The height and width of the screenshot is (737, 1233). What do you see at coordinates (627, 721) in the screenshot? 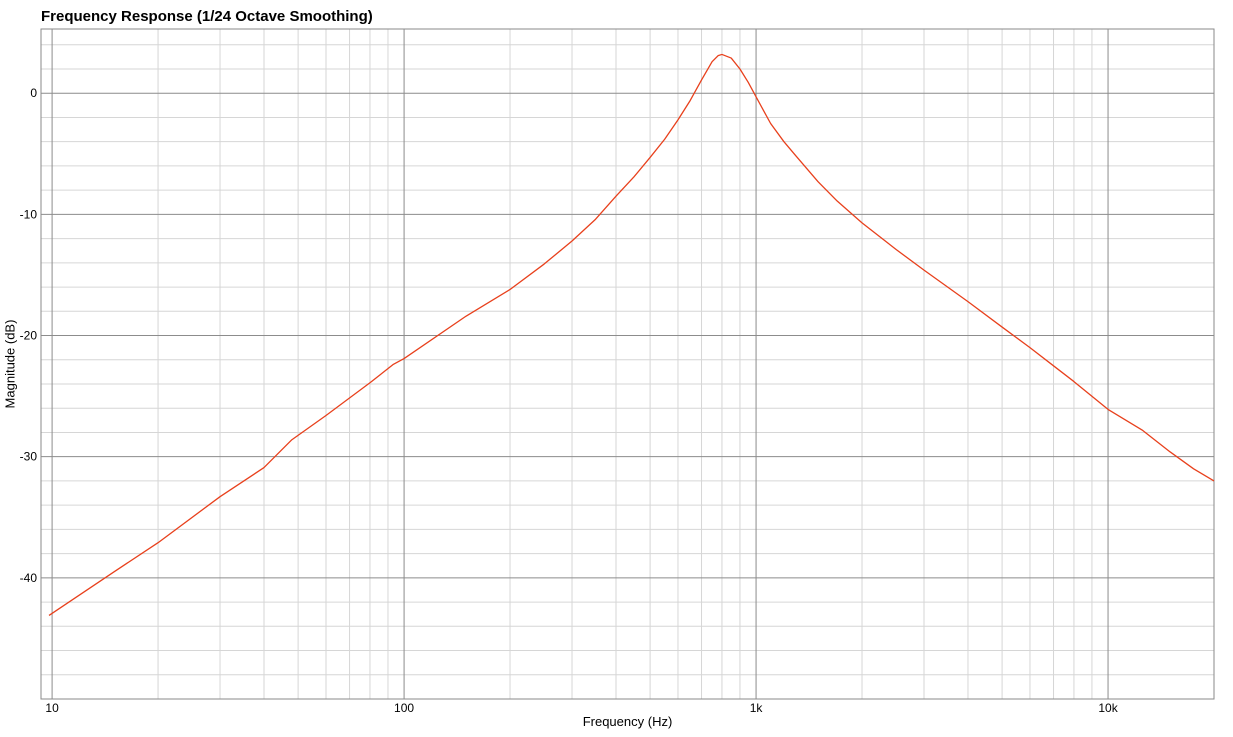
I see `x-axis-label: Frequency (Hz)` at bounding box center [627, 721].